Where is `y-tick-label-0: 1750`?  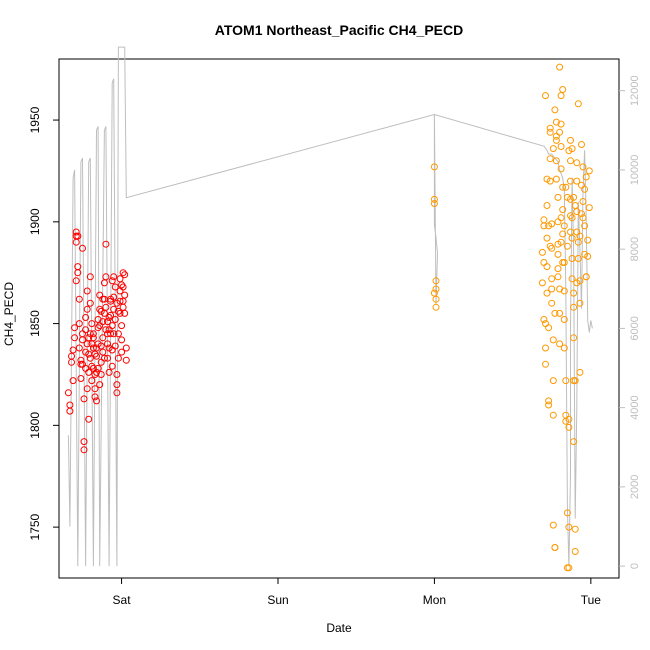 y-tick-label-0: 1750 is located at coordinates (35, 526).